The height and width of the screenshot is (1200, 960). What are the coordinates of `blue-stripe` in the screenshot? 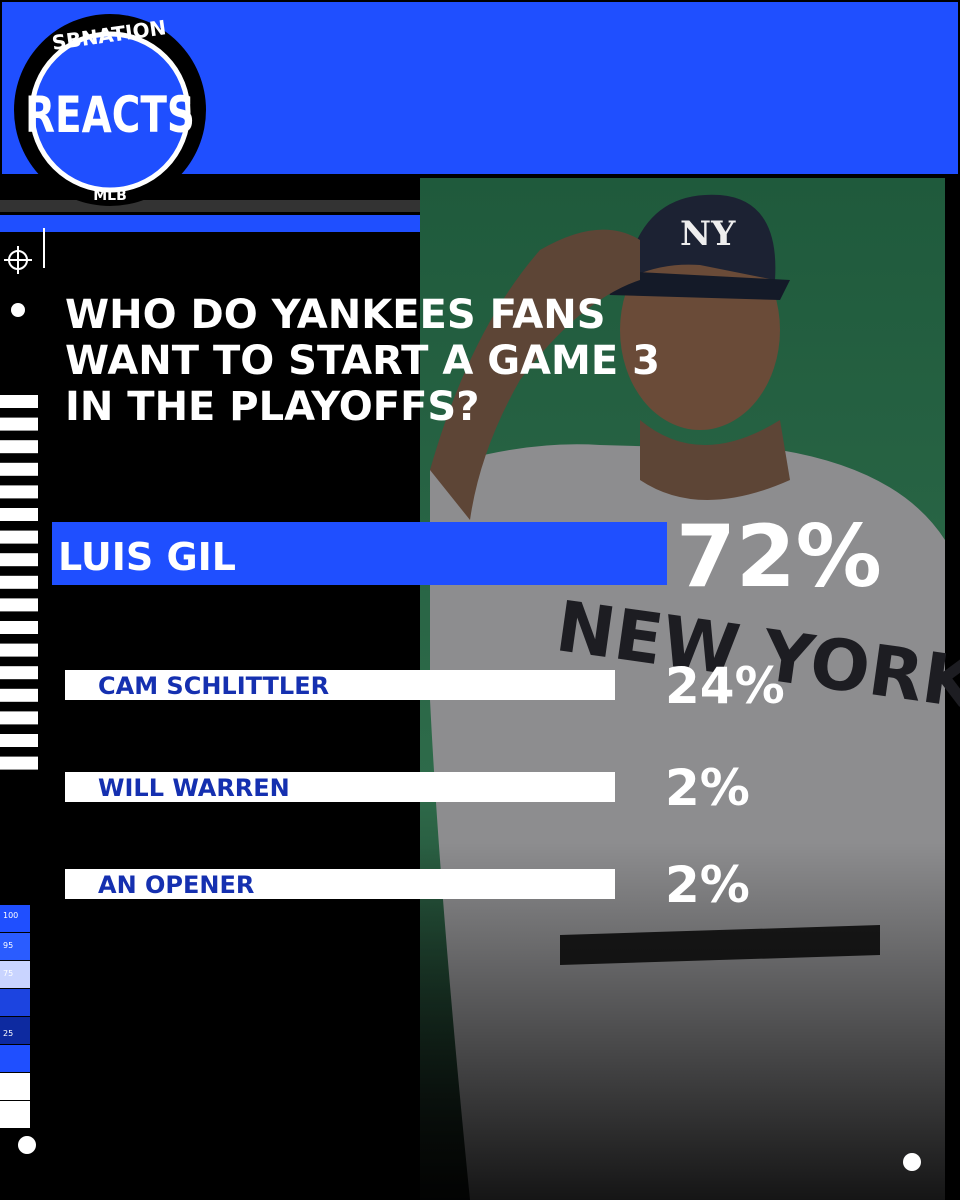 It's located at (210, 223).